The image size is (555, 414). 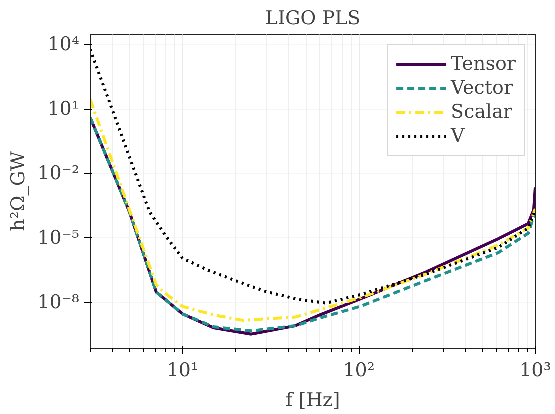 What do you see at coordinates (59, 173) in the screenshot?
I see `y-tick-label: 10⁻²` at bounding box center [59, 173].